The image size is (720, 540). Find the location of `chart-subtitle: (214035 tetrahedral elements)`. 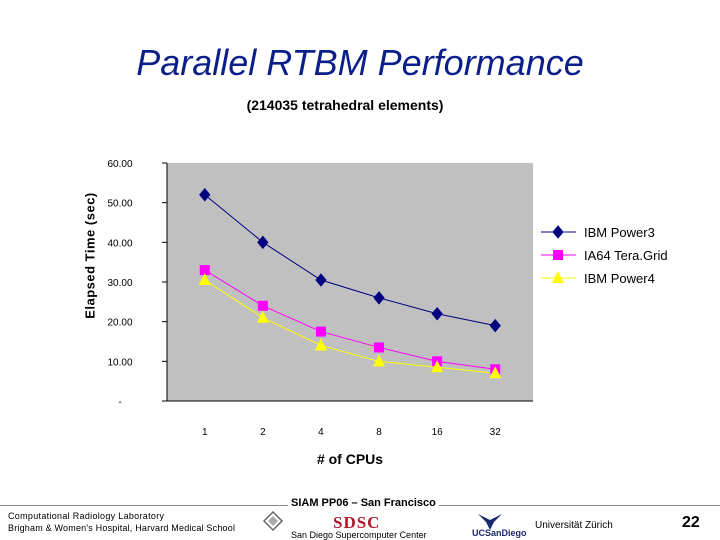

chart-subtitle: (214035 tetrahedral elements) is located at coordinates (345, 105).